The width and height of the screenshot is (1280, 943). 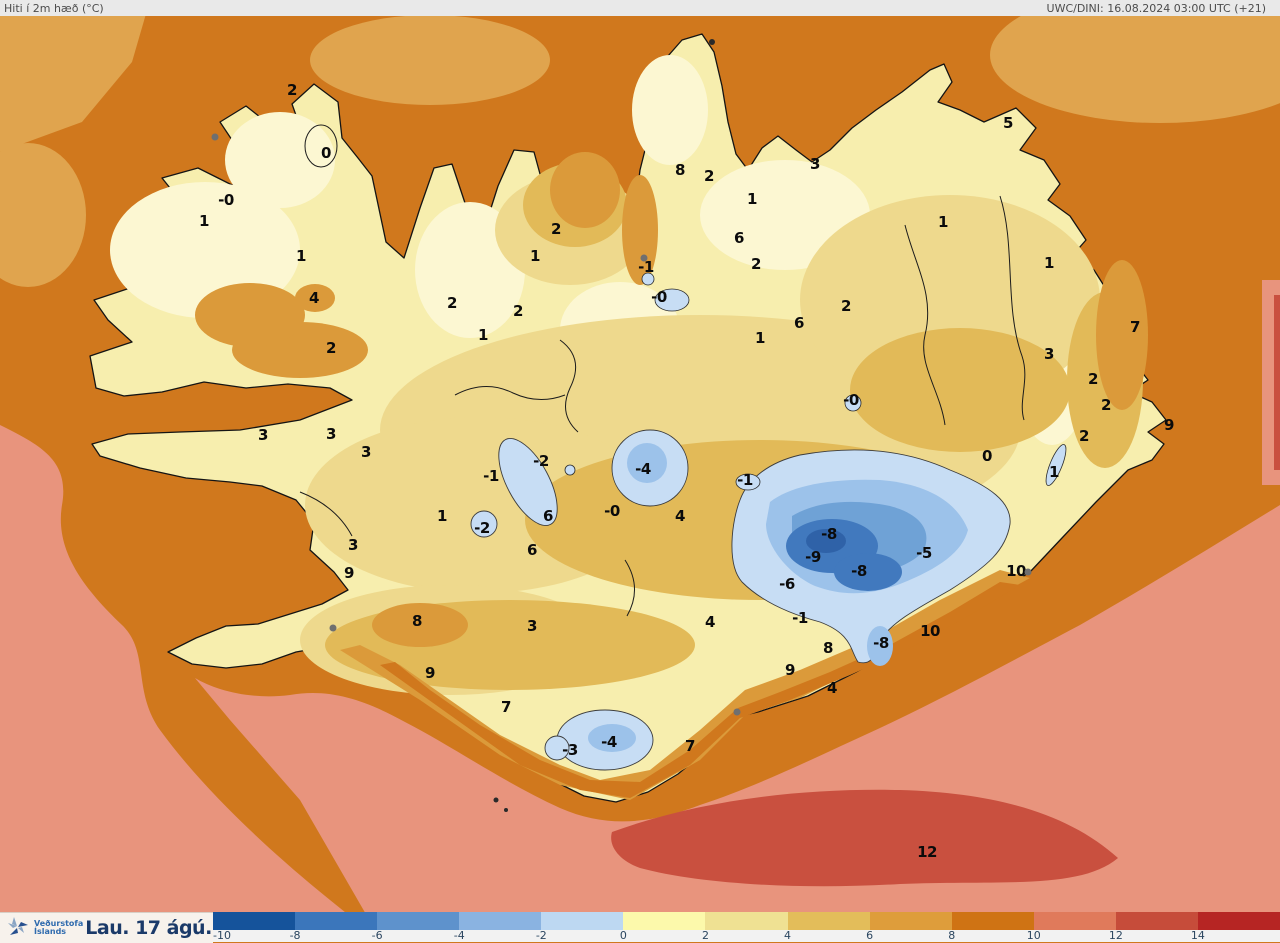 I want to click on colorbar-tick-label: 2, so click(x=705, y=935).